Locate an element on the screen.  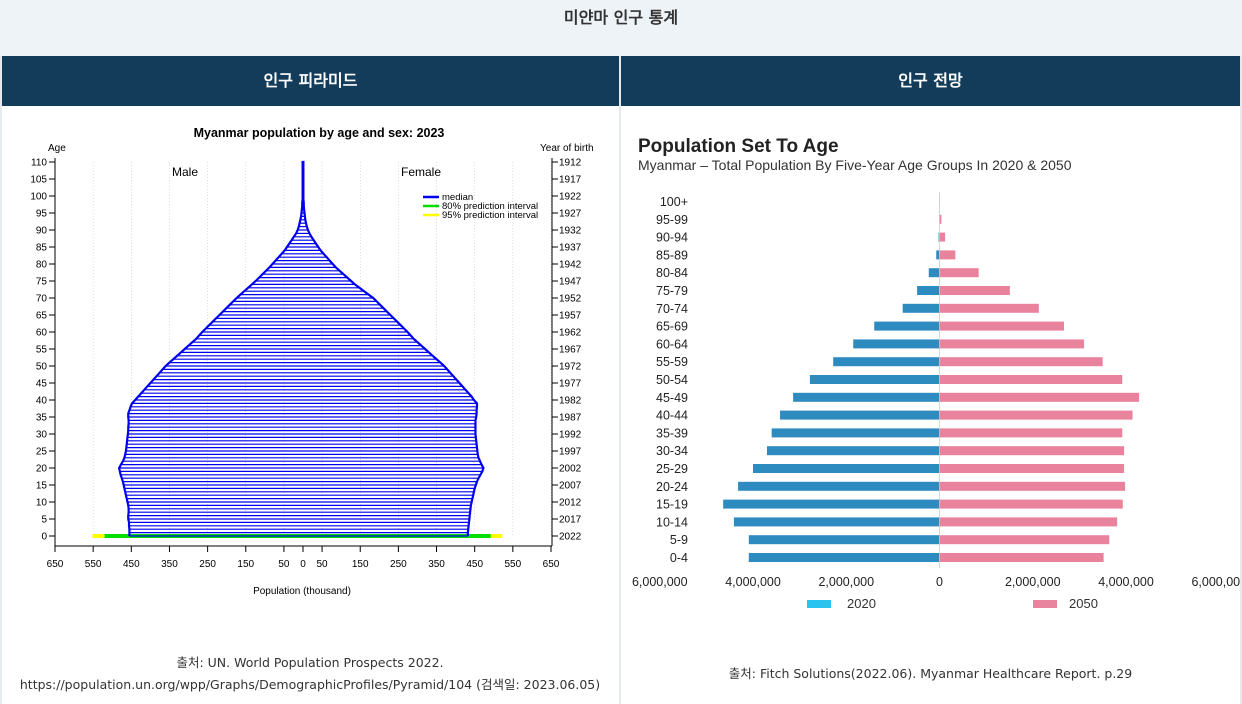
legend-swatch-2050 is located at coordinates (1045, 604).